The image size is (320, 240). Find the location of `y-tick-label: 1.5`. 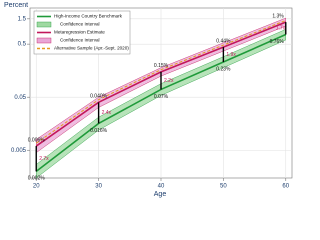

y-tick-label: 1.5 is located at coordinates (22, 19).